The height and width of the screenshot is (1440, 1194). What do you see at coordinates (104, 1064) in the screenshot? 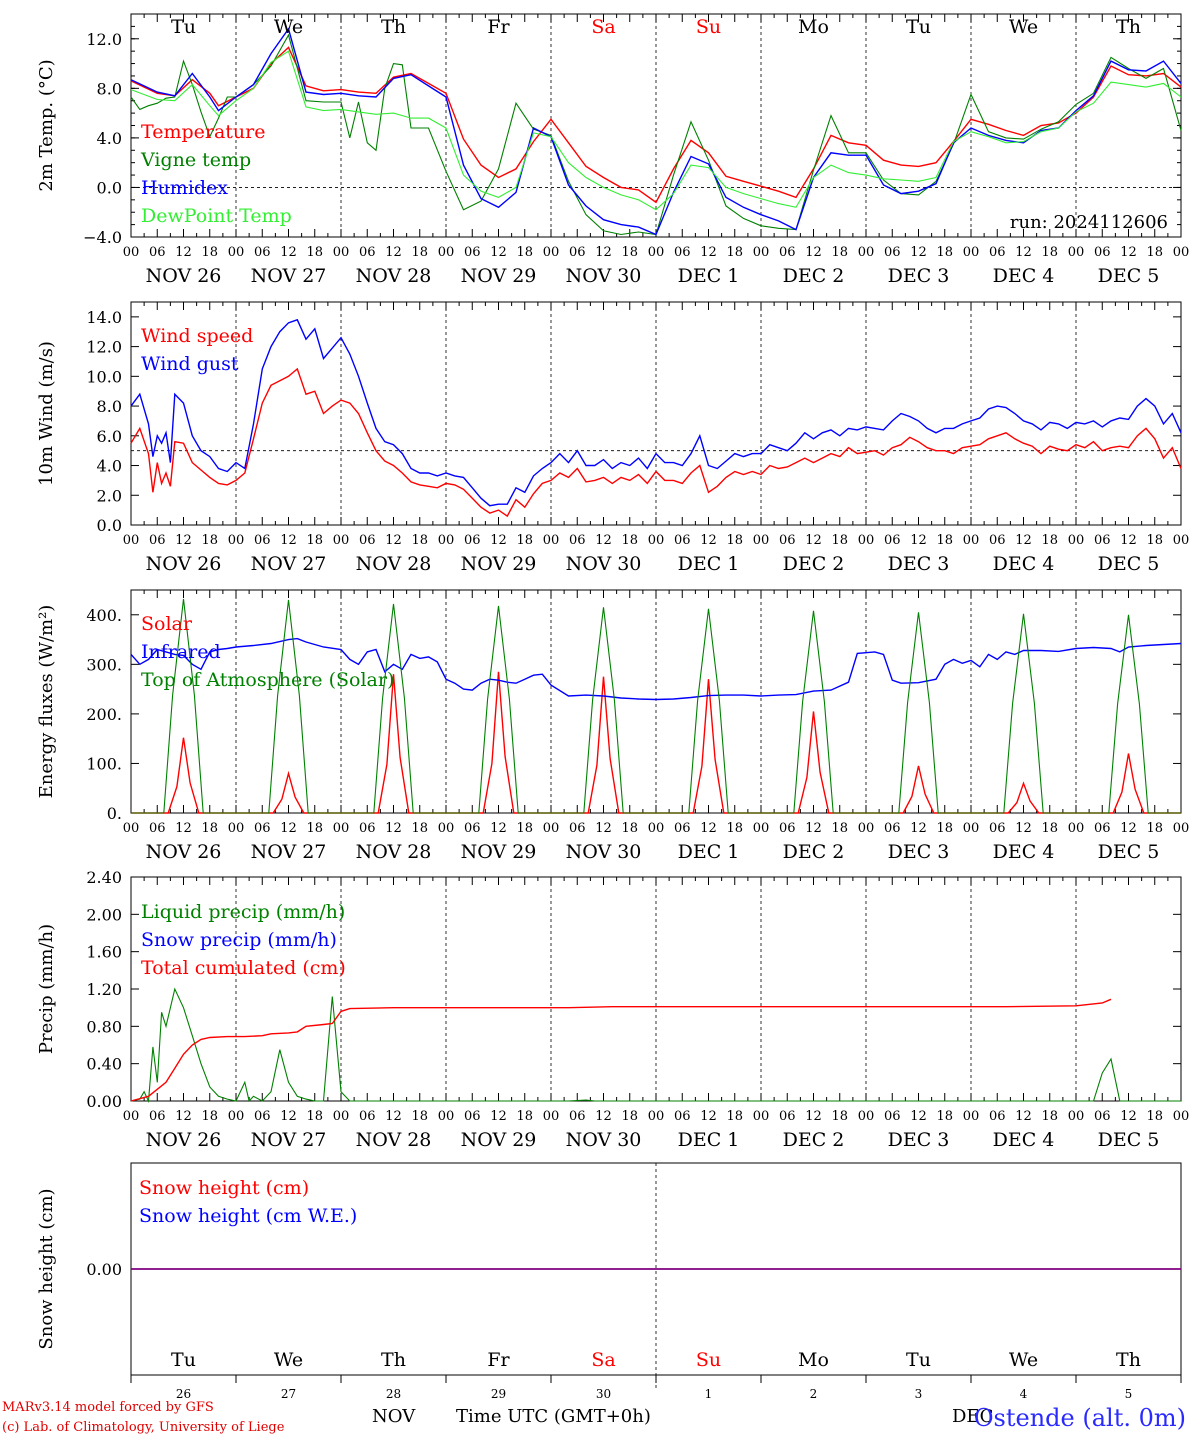
I see `y-tick-label: 0.40` at bounding box center [104, 1064].